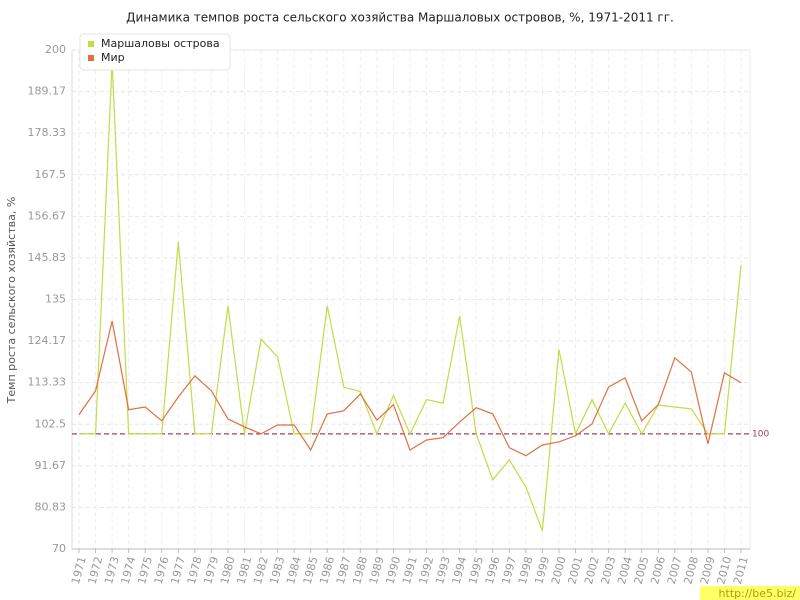 The image size is (800, 600). Describe the element at coordinates (51, 506) in the screenshot. I see `y-tick-label: 80.83` at that location.